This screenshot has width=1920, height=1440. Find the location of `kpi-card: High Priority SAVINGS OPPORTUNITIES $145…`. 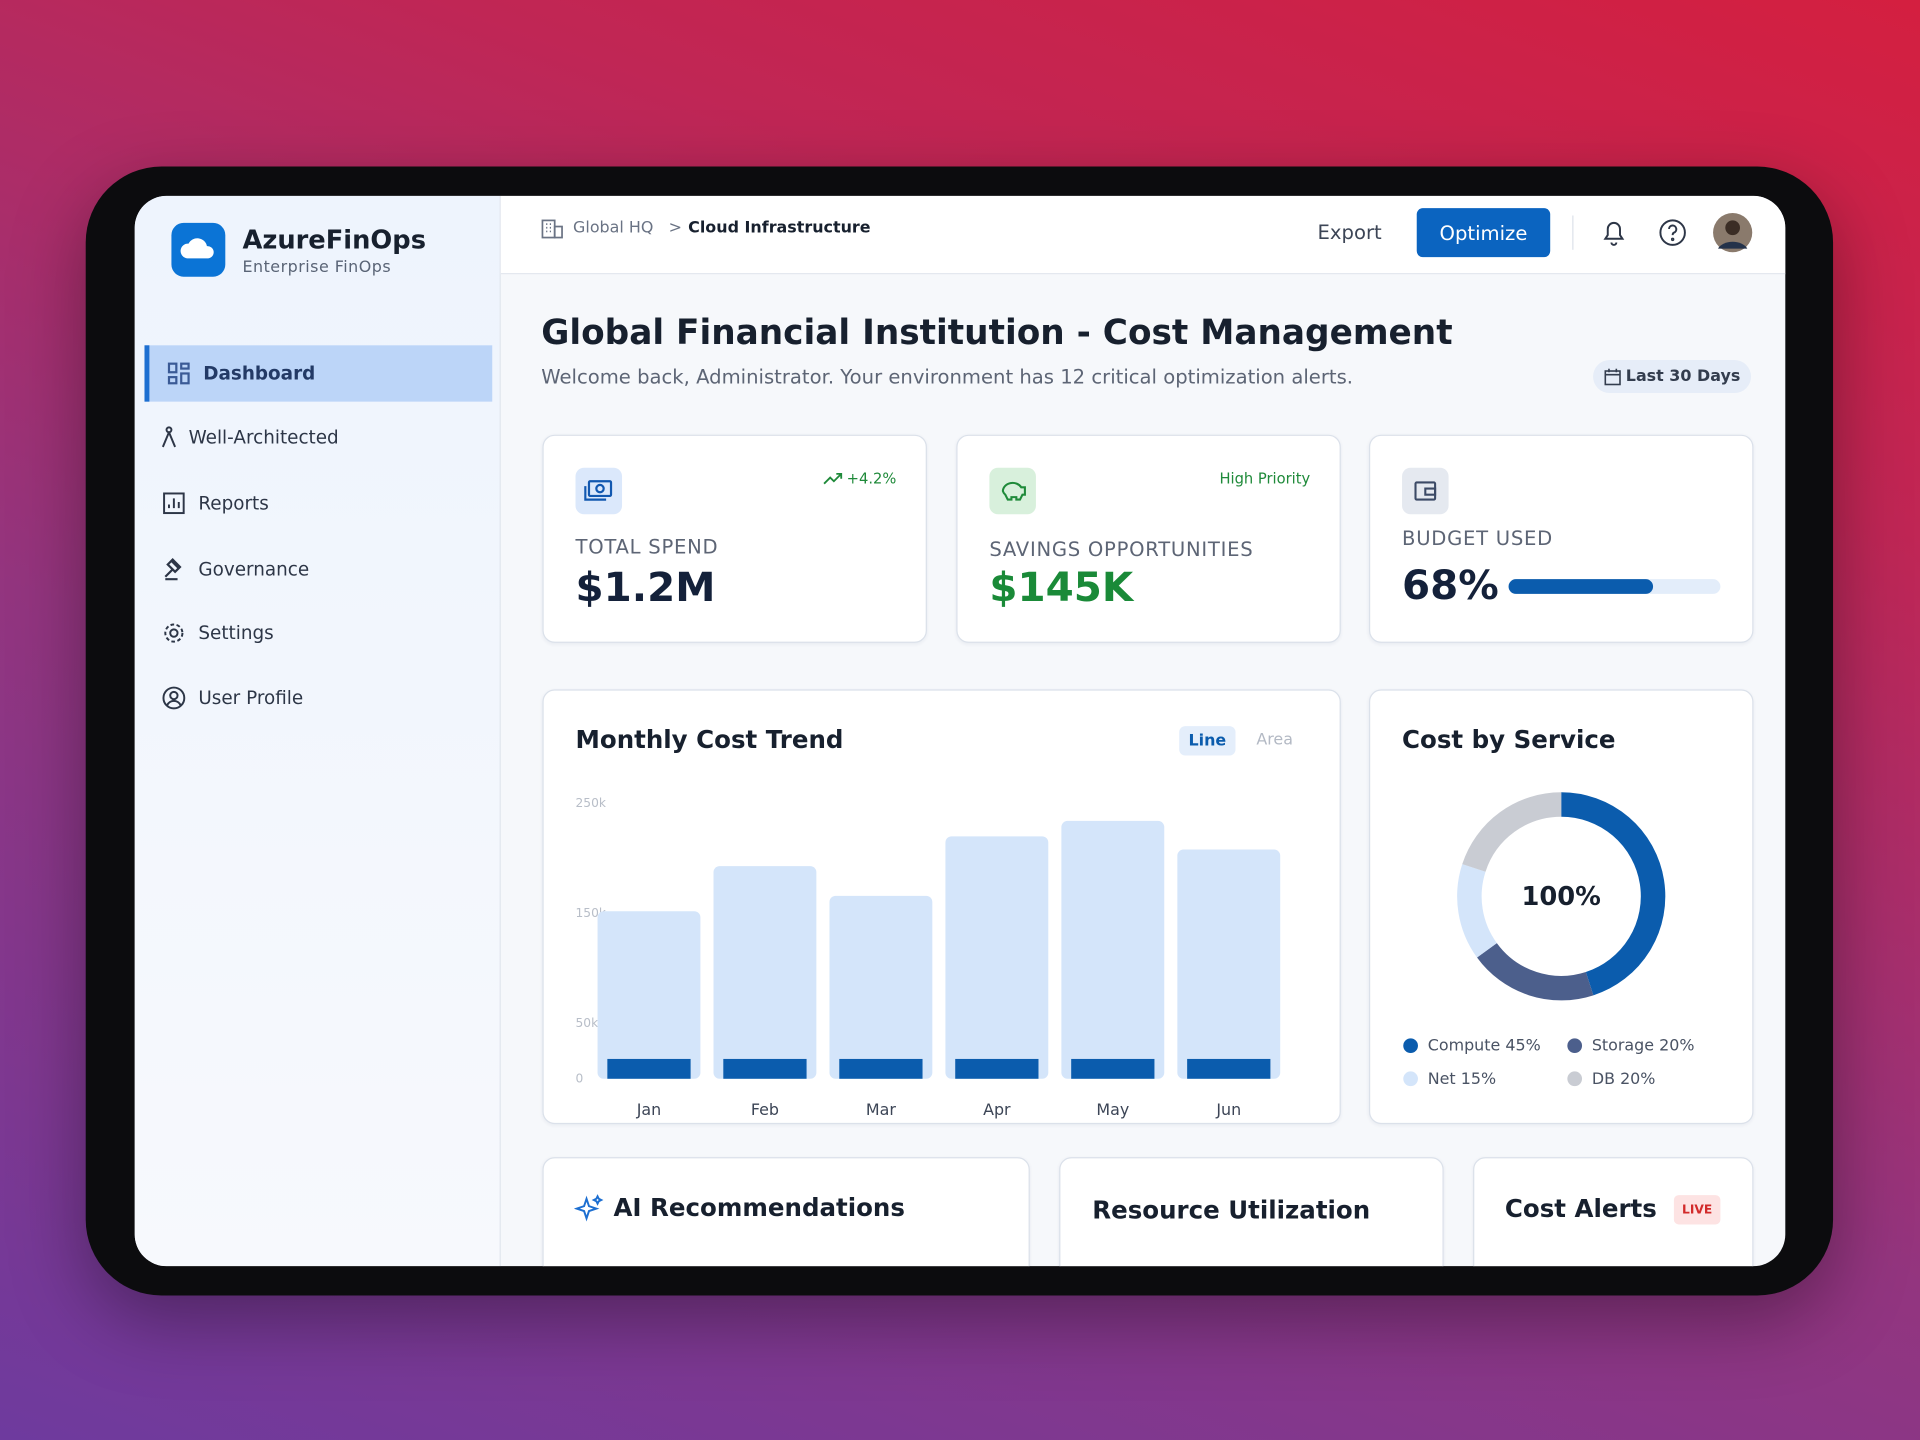

kpi-card: High Priority SAVINGS OPPORTUNITIES $145… is located at coordinates (1148, 538).